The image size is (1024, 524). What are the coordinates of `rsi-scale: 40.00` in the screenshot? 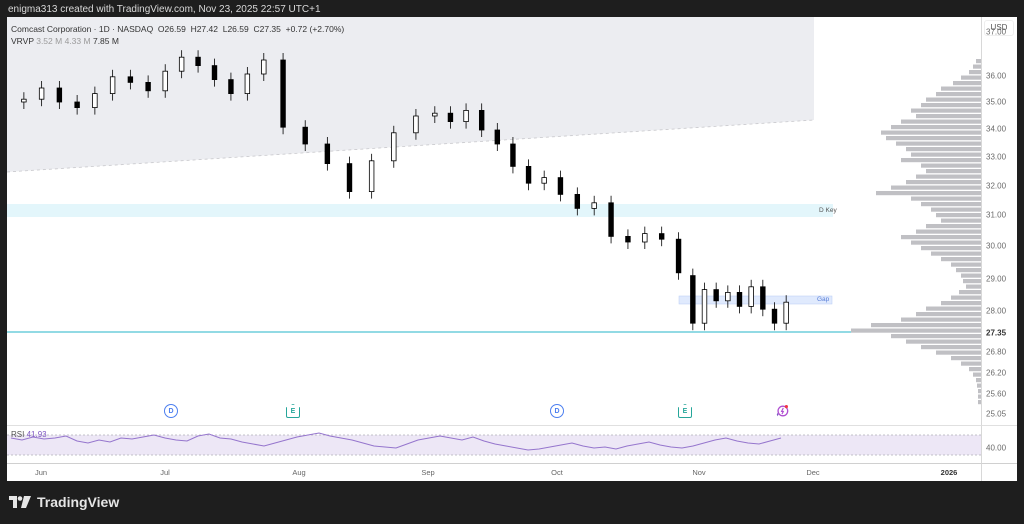 It's located at (999, 444).